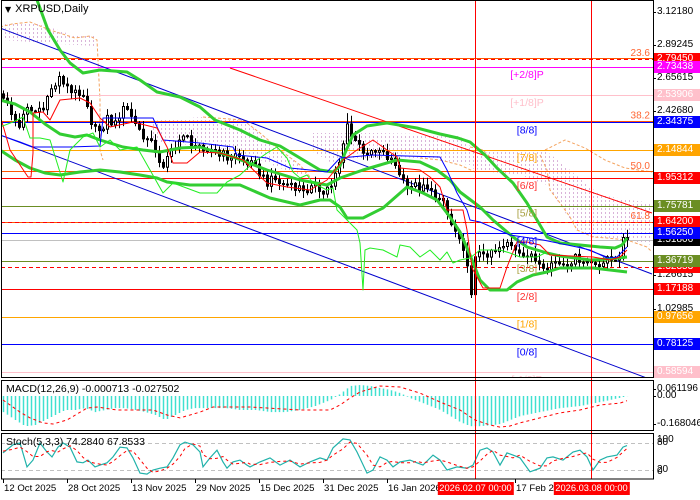  What do you see at coordinates (94, 488) in the screenshot?
I see `time-axis-label: 28 Oct 2025` at bounding box center [94, 488].